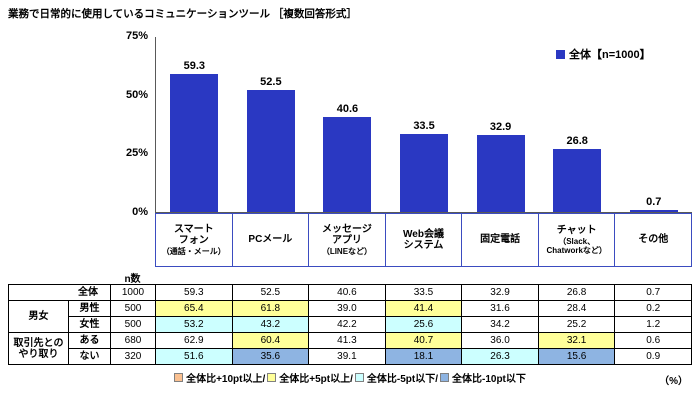  Describe the element at coordinates (500, 356) in the screenshot. I see `table-cell: 26.3` at that location.